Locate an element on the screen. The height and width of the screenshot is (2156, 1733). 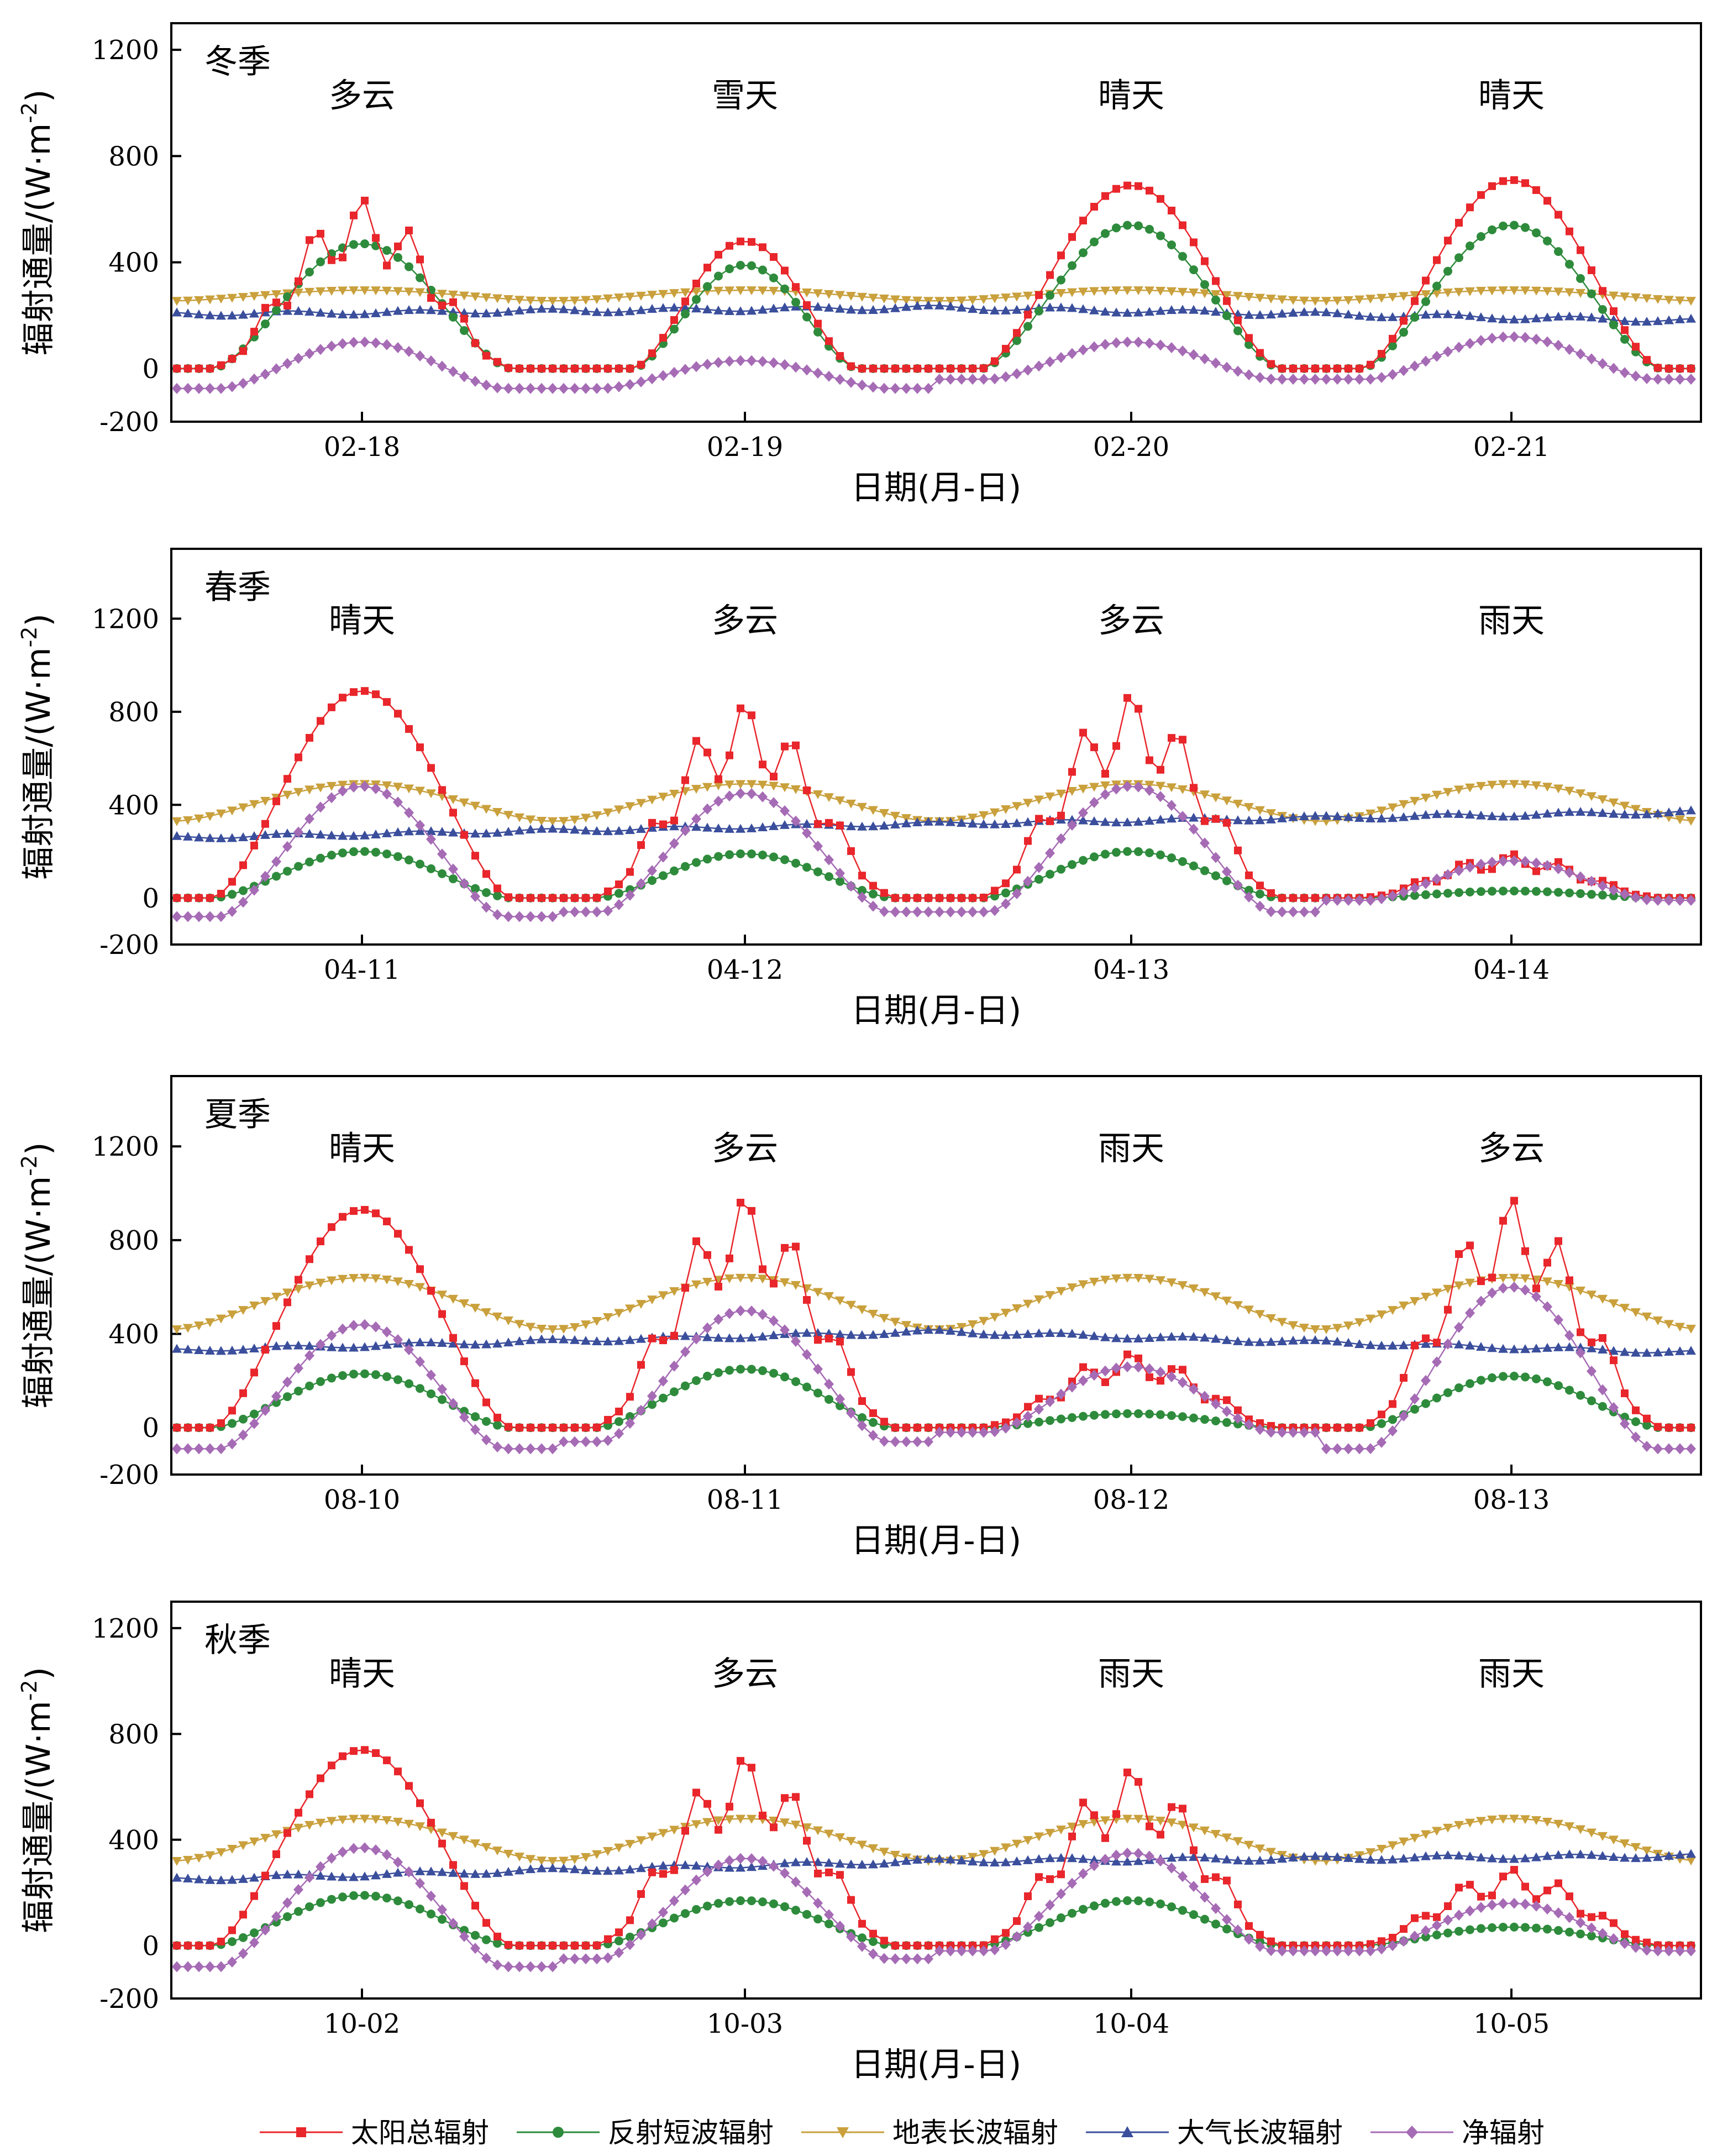
y-axis-label: 辐射通量/(W·m-2) is located at coordinates (37, 746).